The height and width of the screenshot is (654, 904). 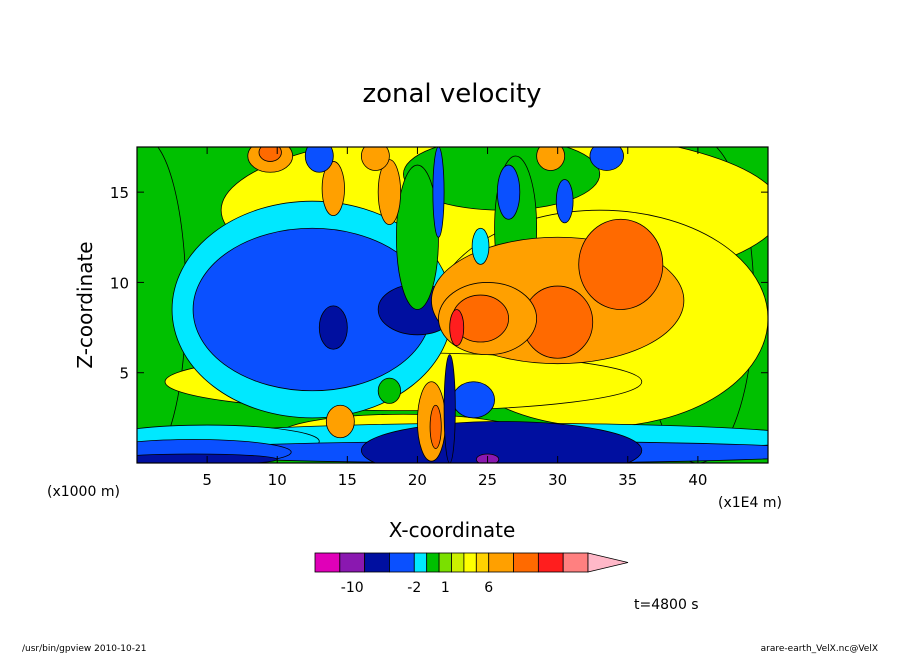 What do you see at coordinates (83, 492) in the screenshot?
I see `x-unit-left-label: (x1000 m)` at bounding box center [83, 492].